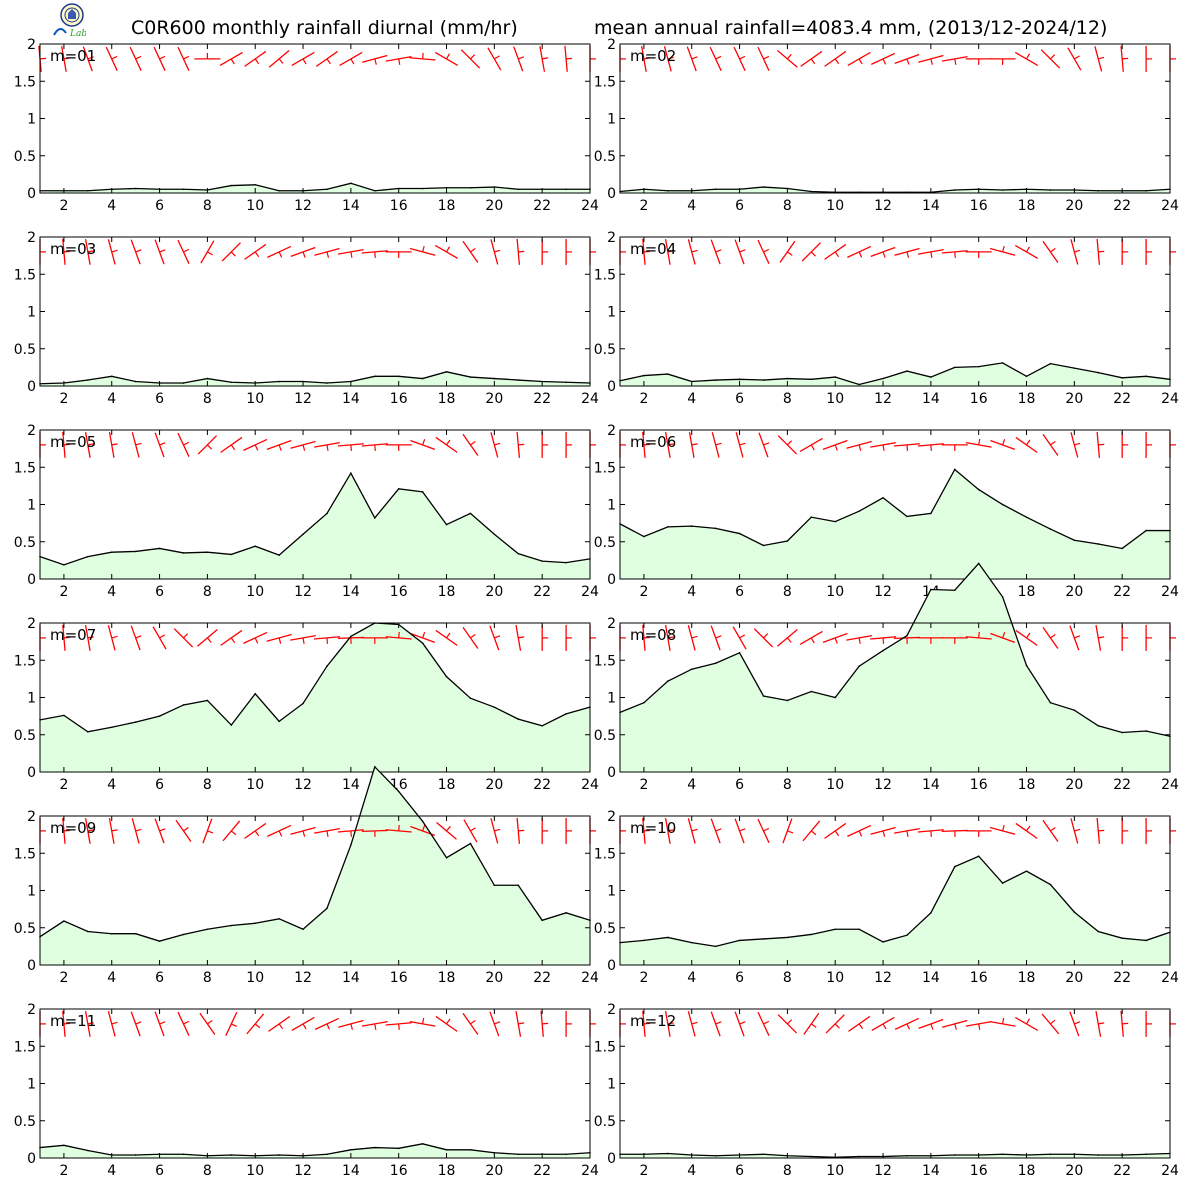 The image size is (1200, 1200). Describe the element at coordinates (303, 206) in the screenshot. I see `x-tick-label: 12` at that location.